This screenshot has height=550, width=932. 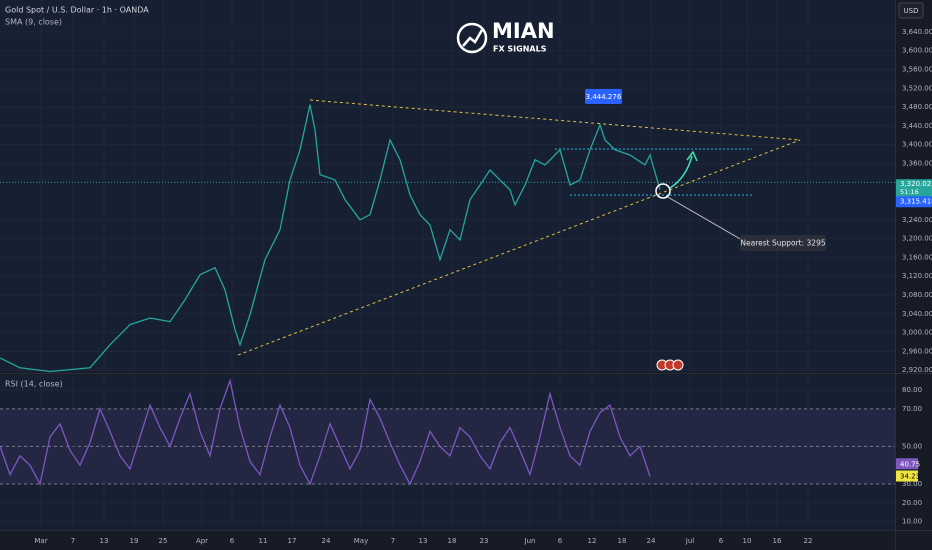 I want to click on highlight-circle, so click(x=663, y=191).